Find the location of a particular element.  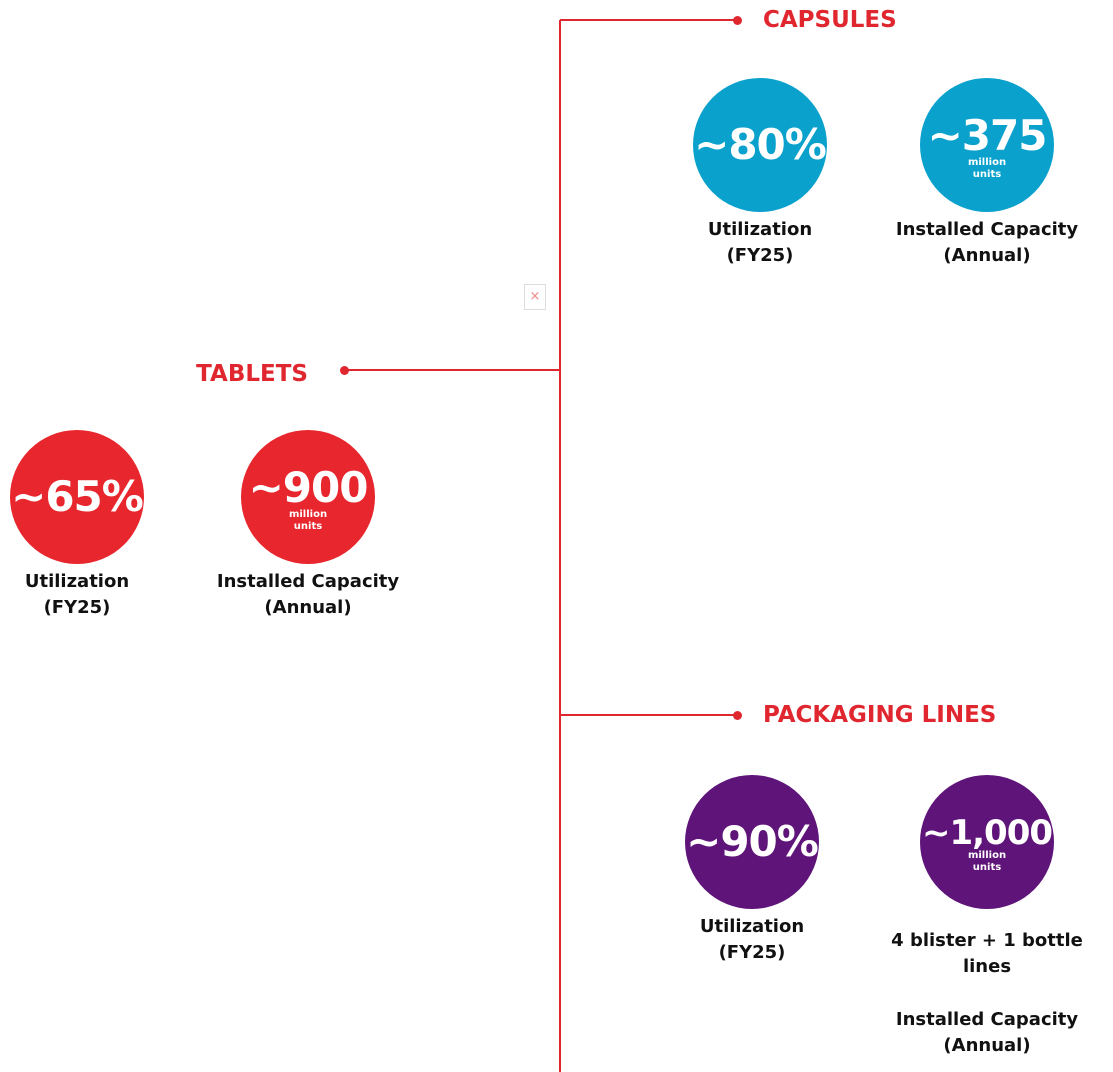

metric-circle: ~900 million units is located at coordinates (308, 497).